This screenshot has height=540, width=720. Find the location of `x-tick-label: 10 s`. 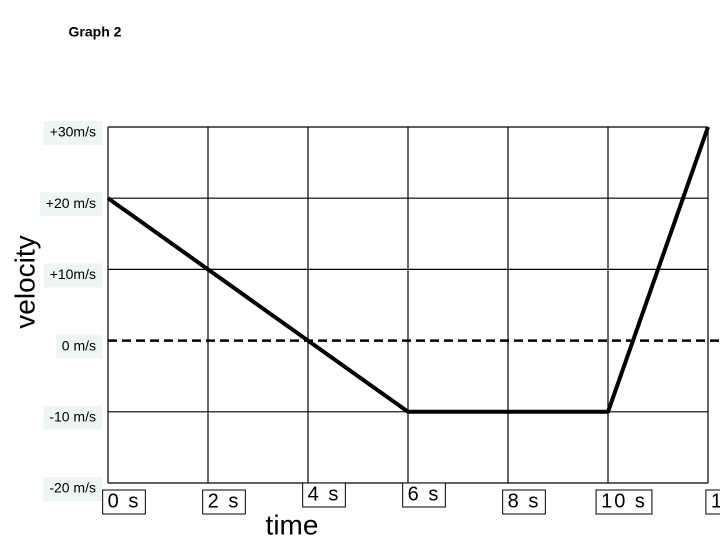

x-tick-label: 10 s is located at coordinates (624, 501).